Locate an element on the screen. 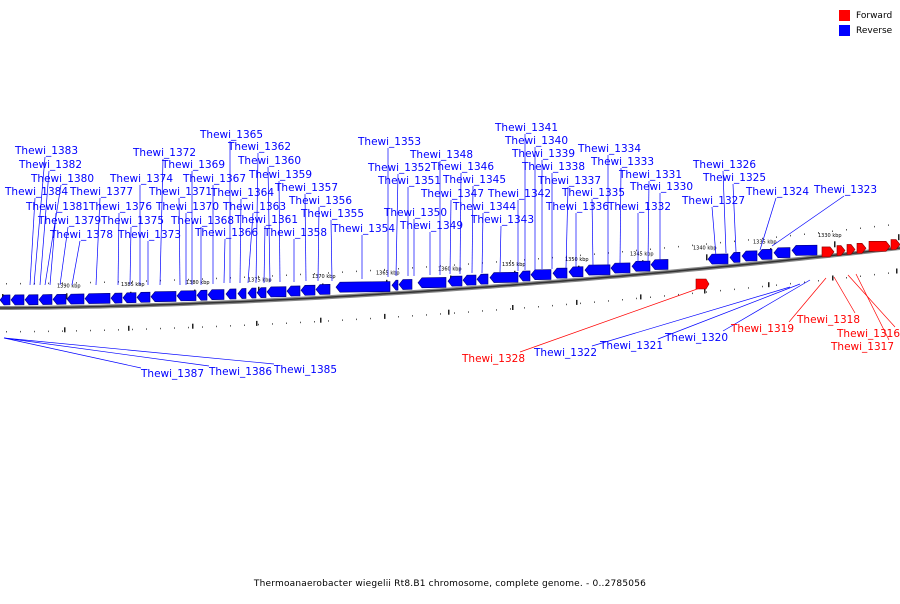  gene-label: Thewi_1364 is located at coordinates (242, 193).